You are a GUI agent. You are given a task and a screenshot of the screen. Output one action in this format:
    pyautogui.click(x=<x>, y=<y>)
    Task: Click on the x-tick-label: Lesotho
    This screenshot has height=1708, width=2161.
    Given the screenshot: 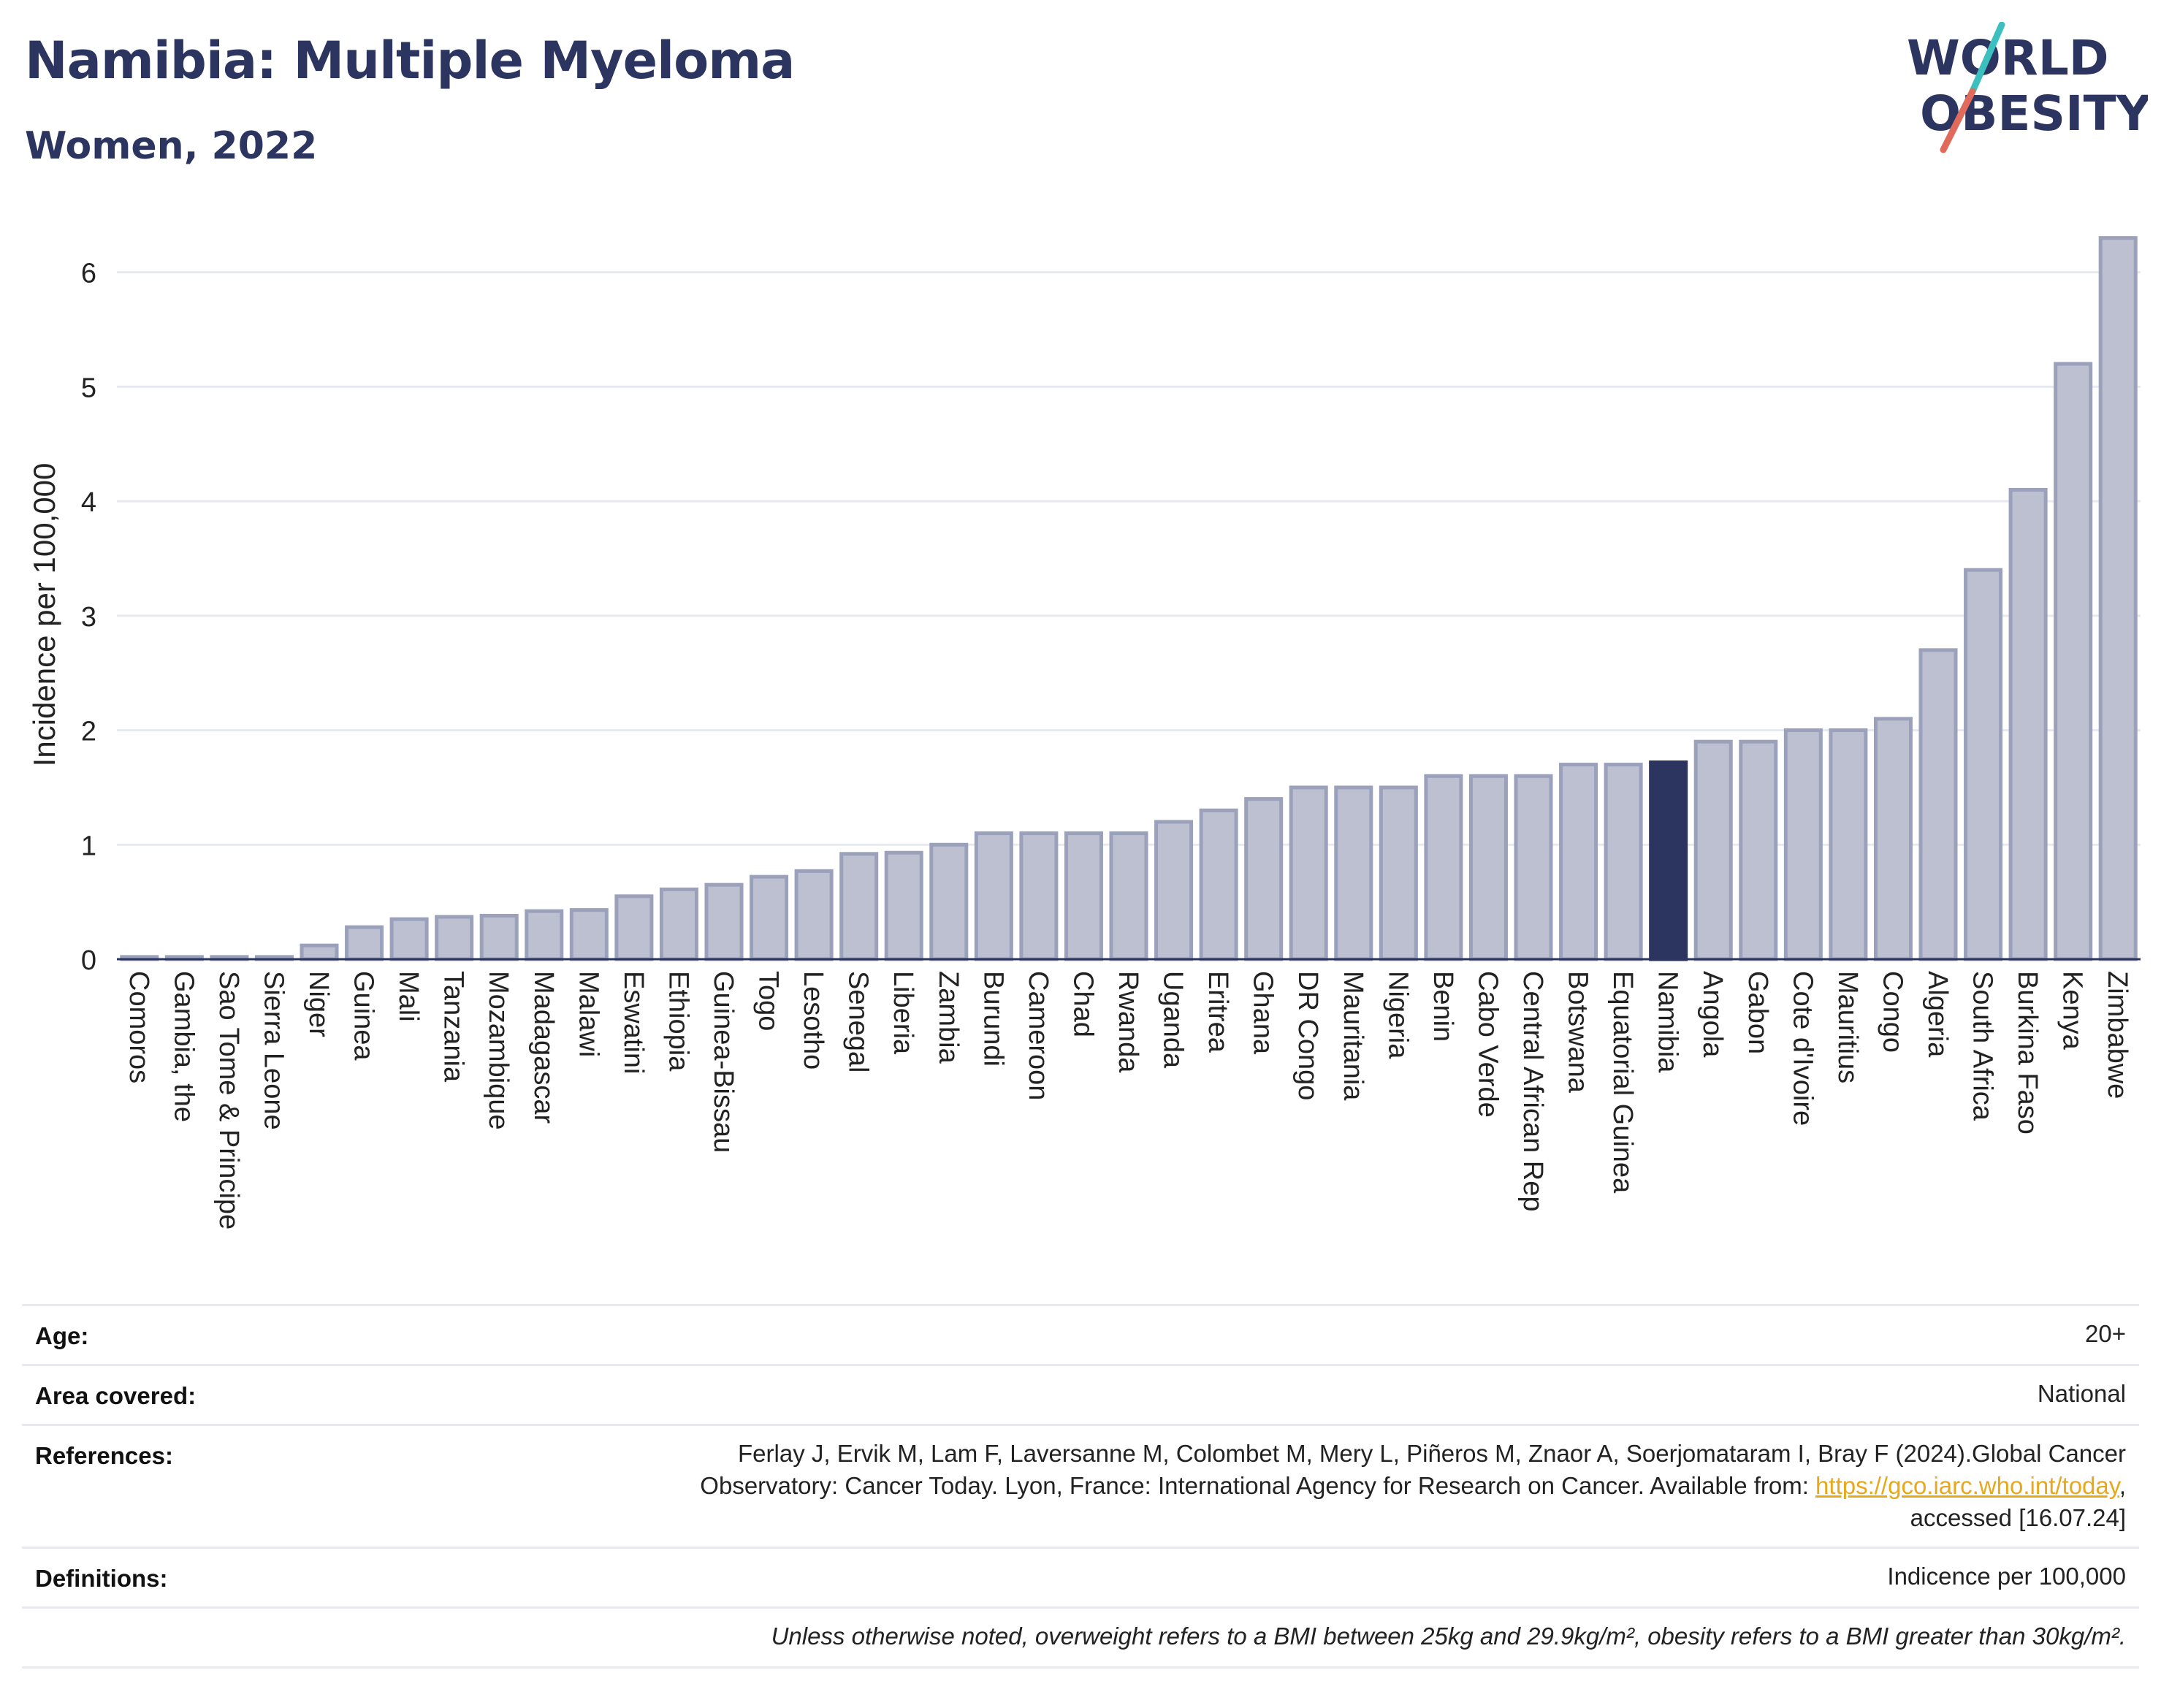 What is the action you would take?
    pyautogui.click(x=813, y=1021)
    